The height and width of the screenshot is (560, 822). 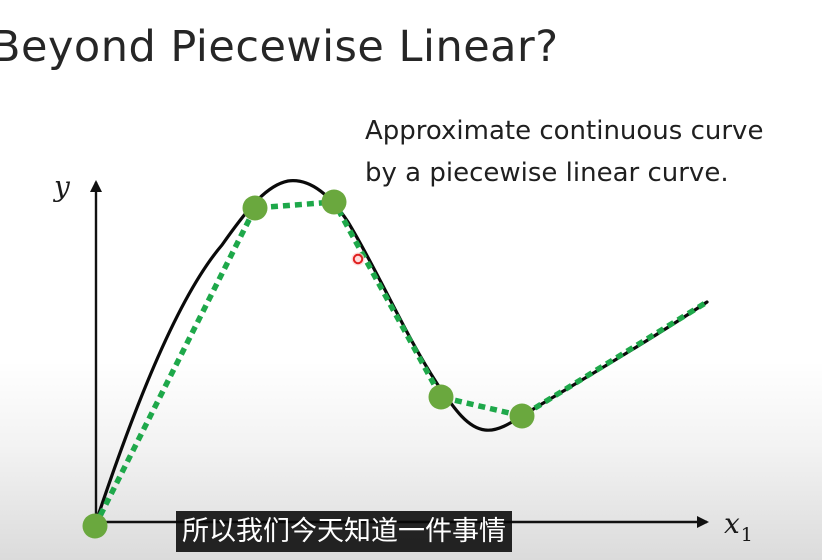 I want to click on annotation-line-1: Approximate continuous curve, so click(x=564, y=131).